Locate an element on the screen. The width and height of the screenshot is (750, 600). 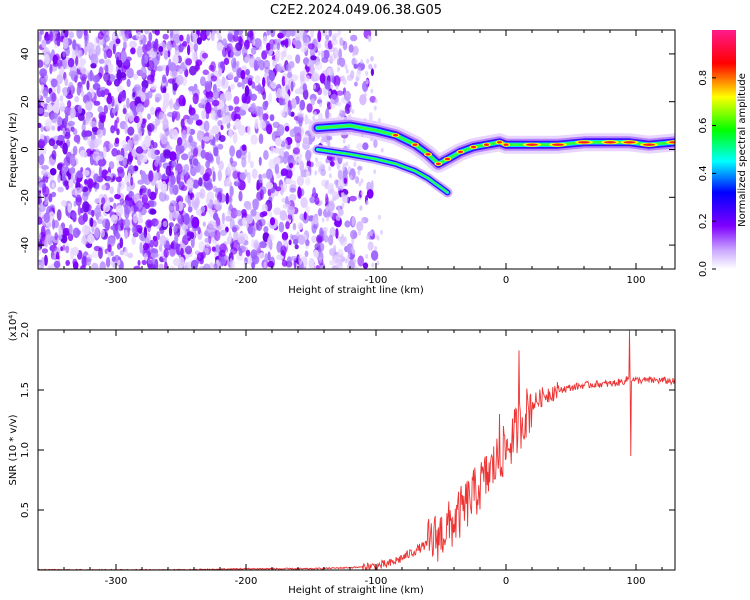
snr-ytick-label: 1.0 is located at coordinates (25, 450).